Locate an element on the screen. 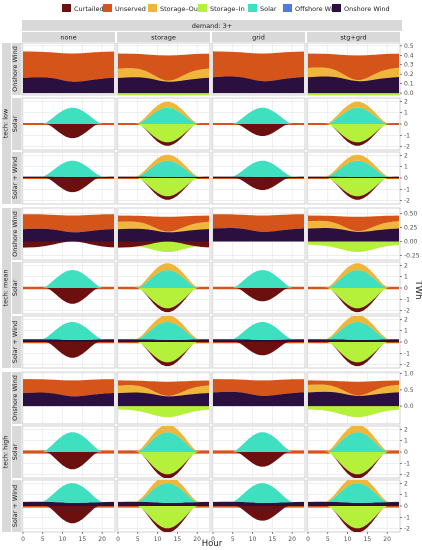 The image size is (422, 550). legend-label: Curtailed is located at coordinates (89, 9).